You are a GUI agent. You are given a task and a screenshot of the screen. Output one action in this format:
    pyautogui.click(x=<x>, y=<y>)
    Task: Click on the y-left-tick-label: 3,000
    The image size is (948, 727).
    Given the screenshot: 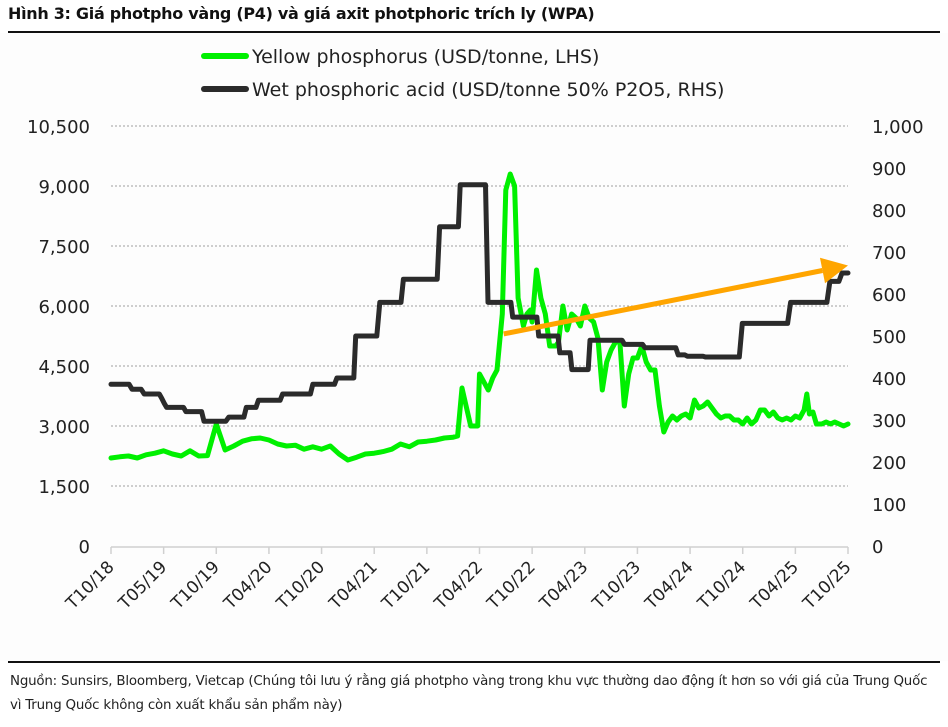 What is the action you would take?
    pyautogui.click(x=64, y=427)
    